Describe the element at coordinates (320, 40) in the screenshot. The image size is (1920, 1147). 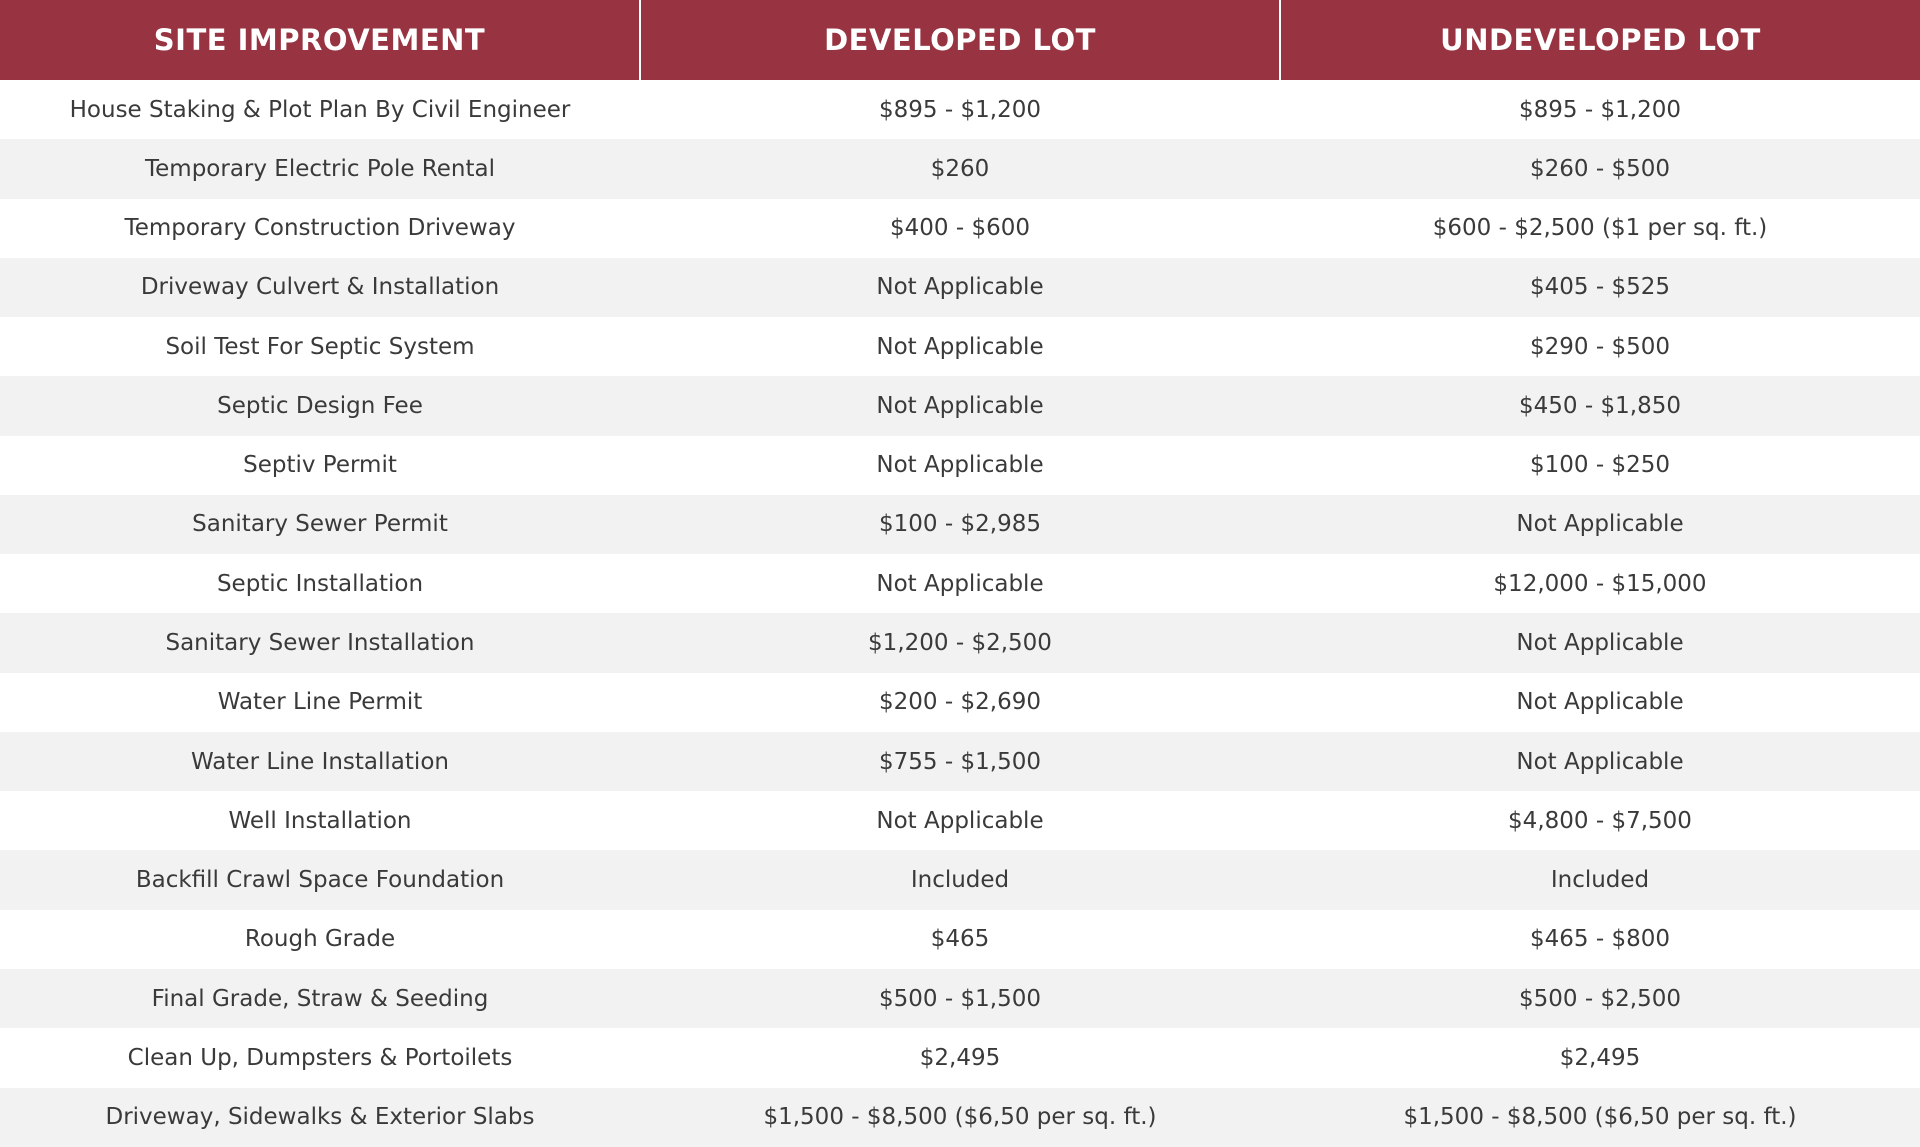
I see `column-header: SITE IMPROVEMENT` at that location.